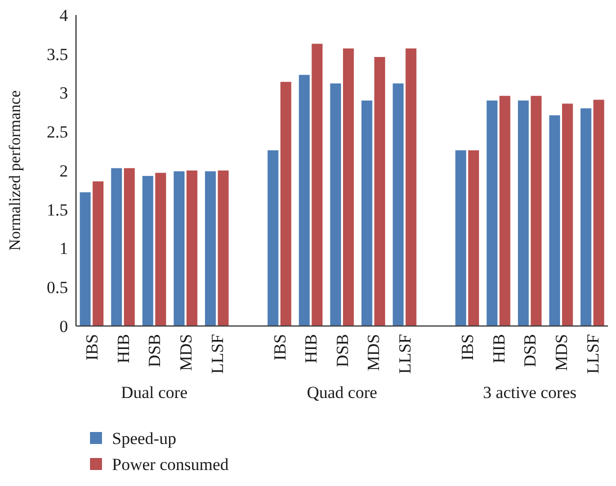  Describe the element at coordinates (171, 464) in the screenshot. I see `legend-label: Power consumed` at that location.